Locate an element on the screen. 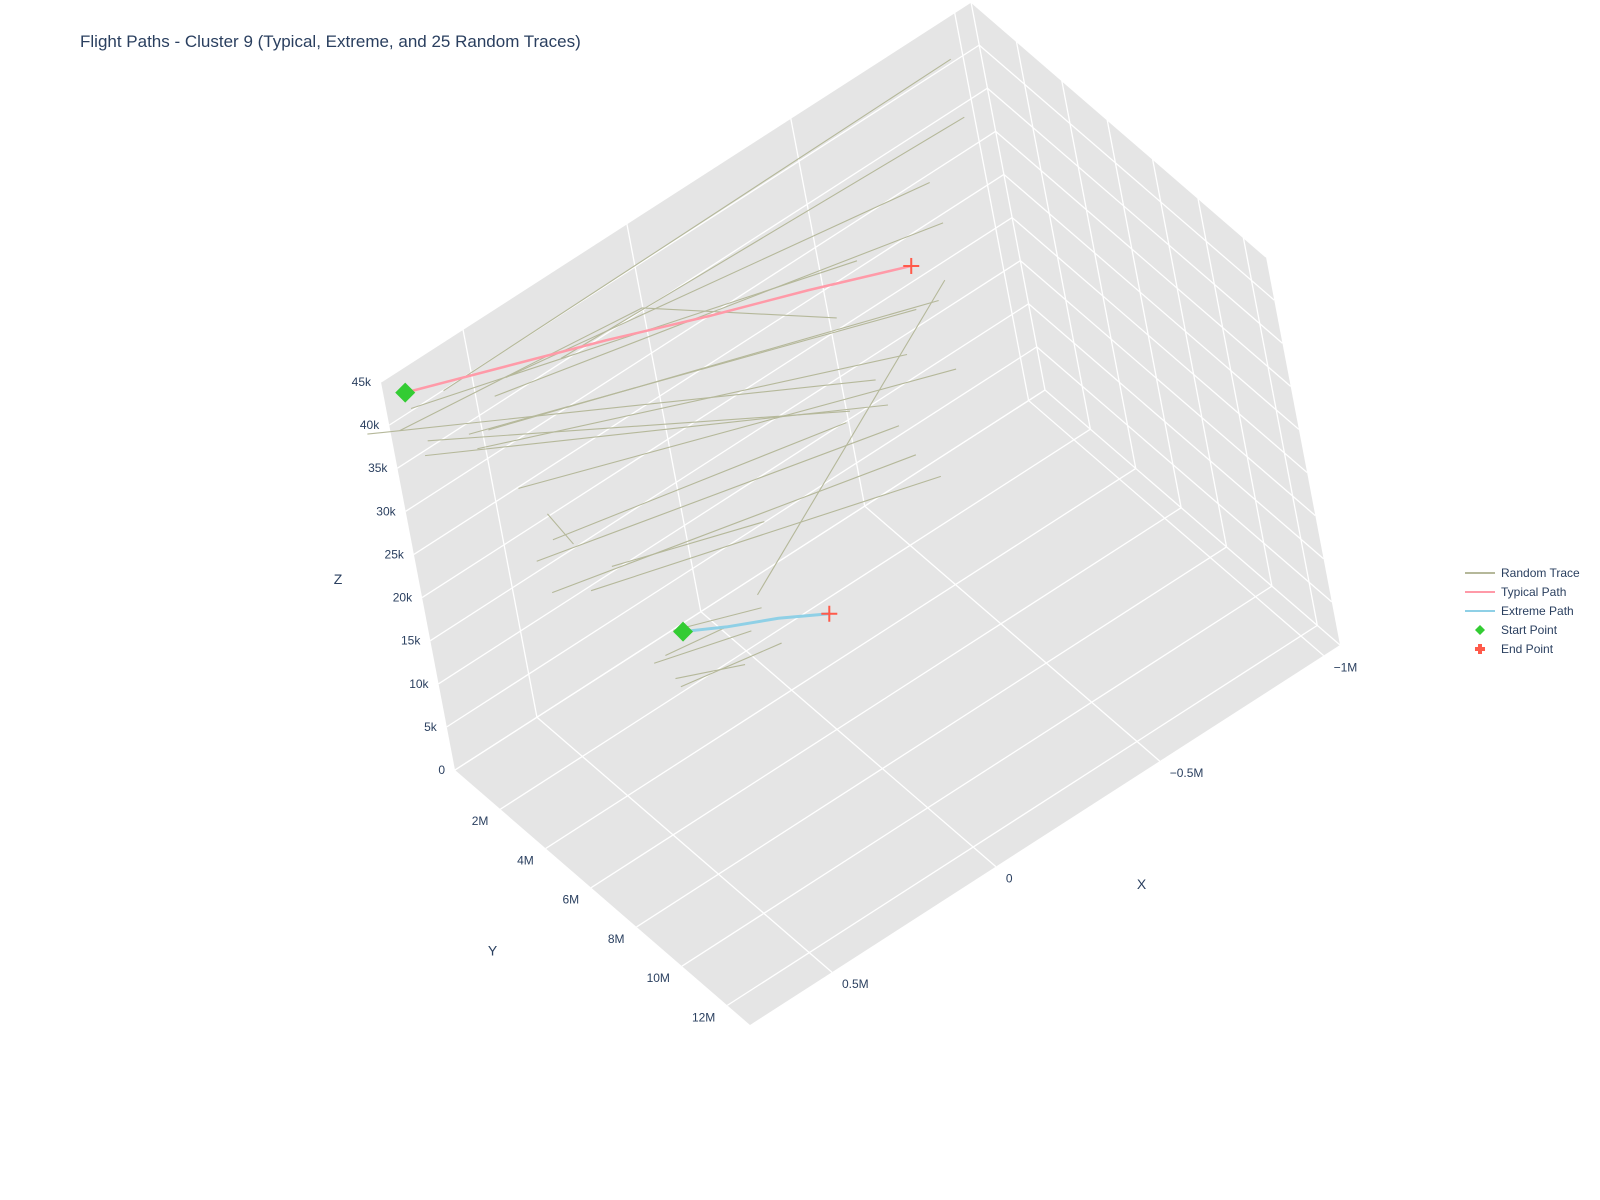  axis-title-z: Z is located at coordinates (338, 579).